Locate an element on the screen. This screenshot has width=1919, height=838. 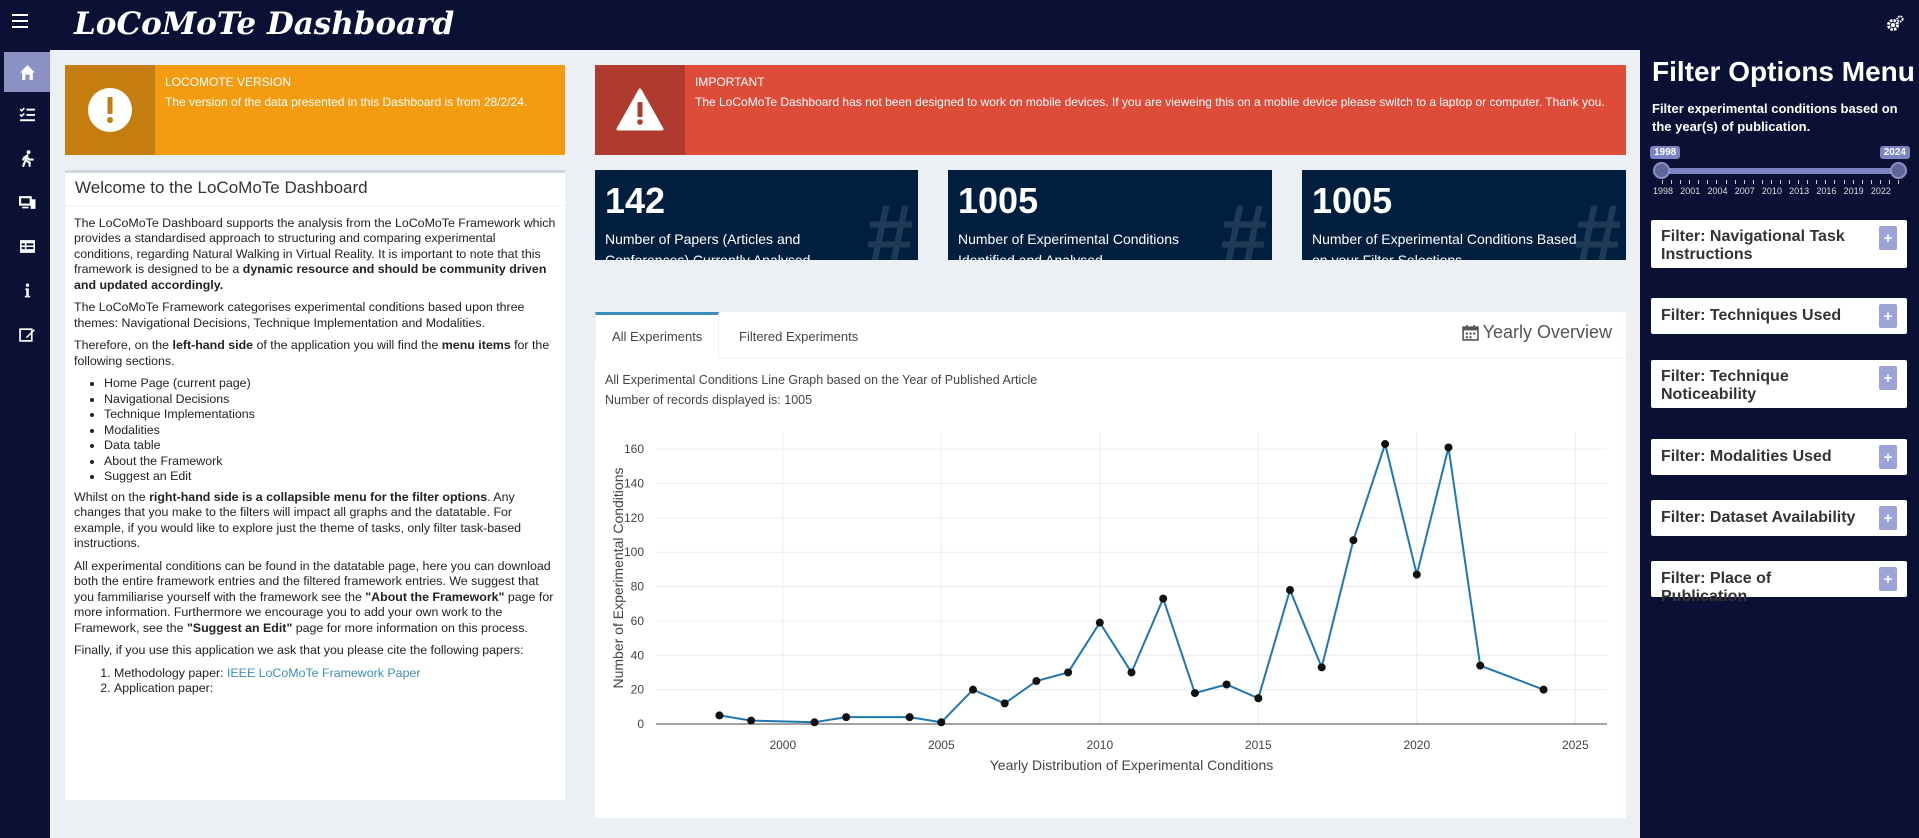
left-sidebar is located at coordinates (25, 444).